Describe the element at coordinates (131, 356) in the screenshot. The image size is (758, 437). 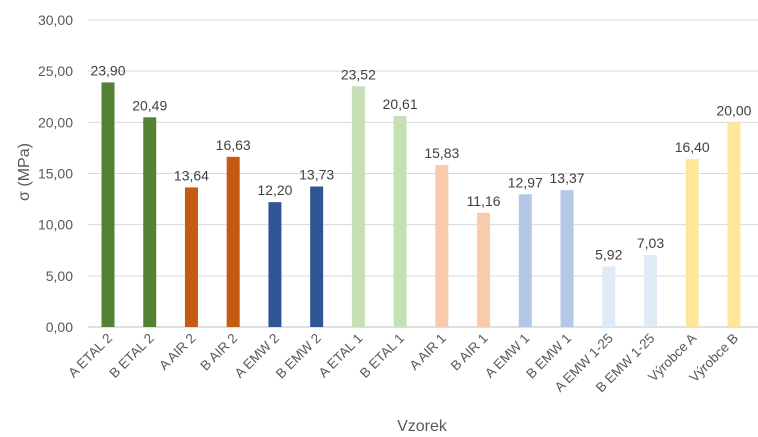
I see `x-tick-label: B ETAL 2` at that location.